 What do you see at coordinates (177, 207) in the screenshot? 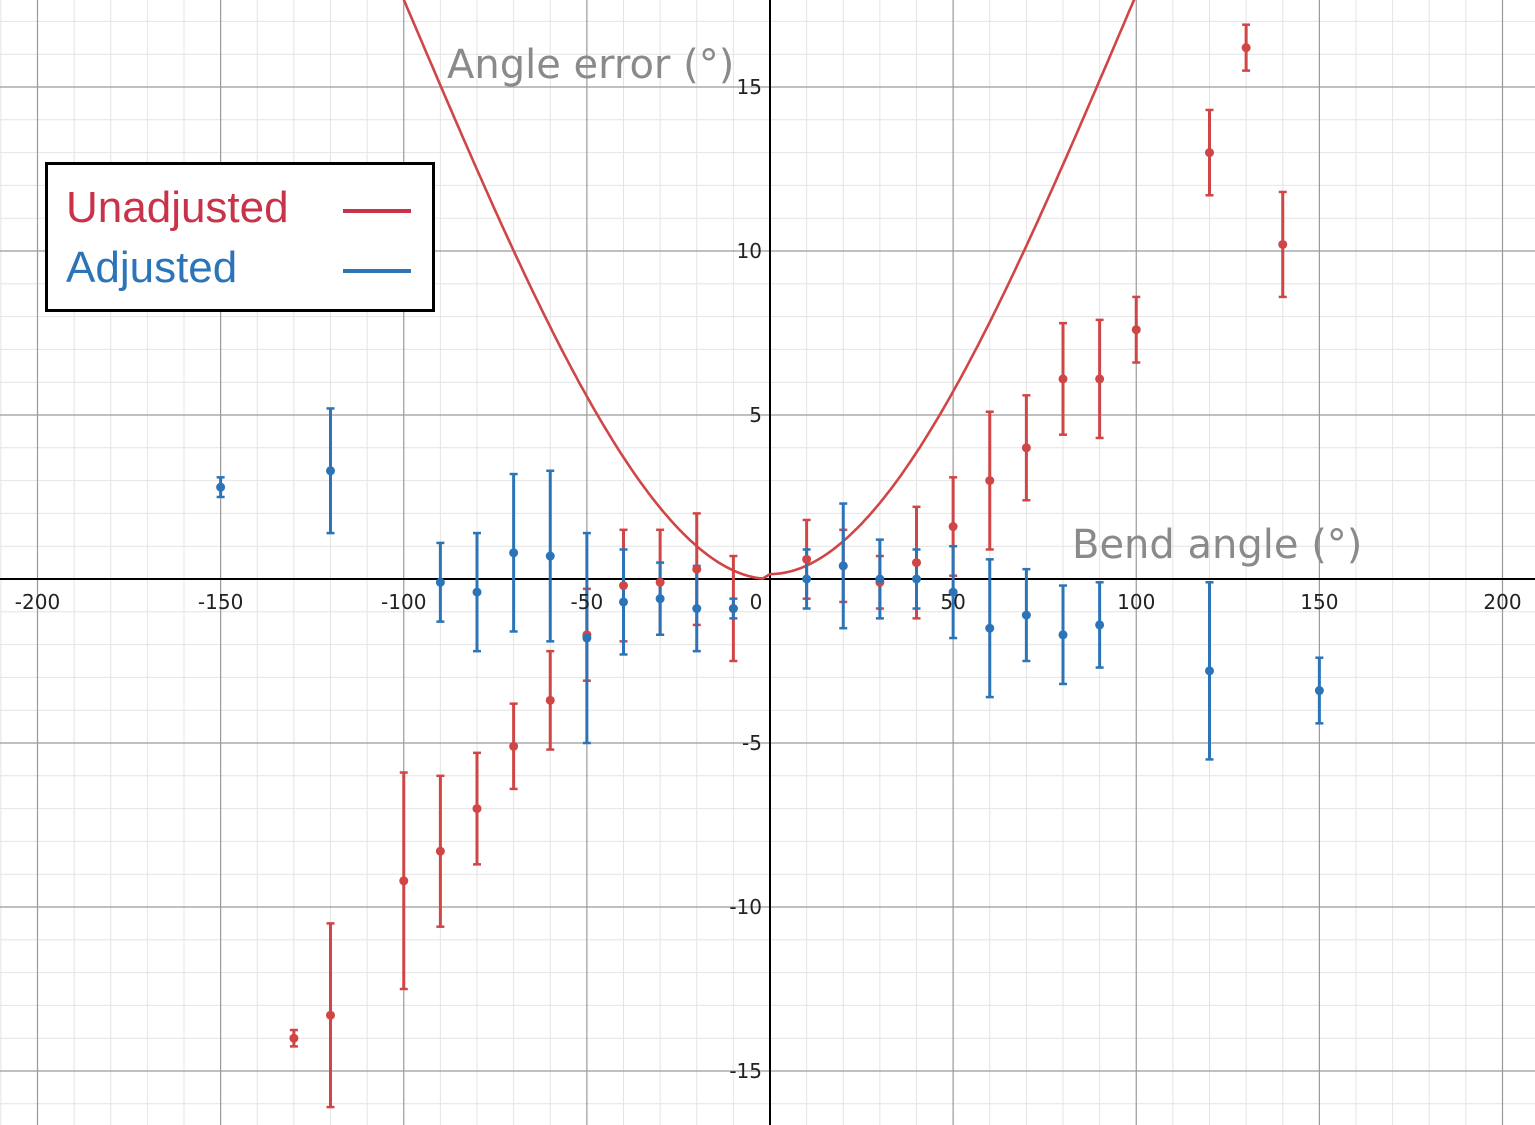
I see `legend-label-unadjusted: Unadjusted` at bounding box center [177, 207].